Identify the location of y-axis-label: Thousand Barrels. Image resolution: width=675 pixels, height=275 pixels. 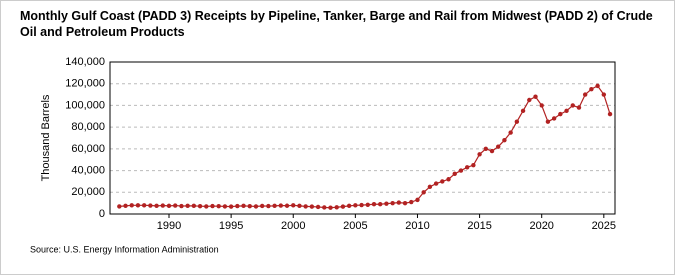
(46, 137).